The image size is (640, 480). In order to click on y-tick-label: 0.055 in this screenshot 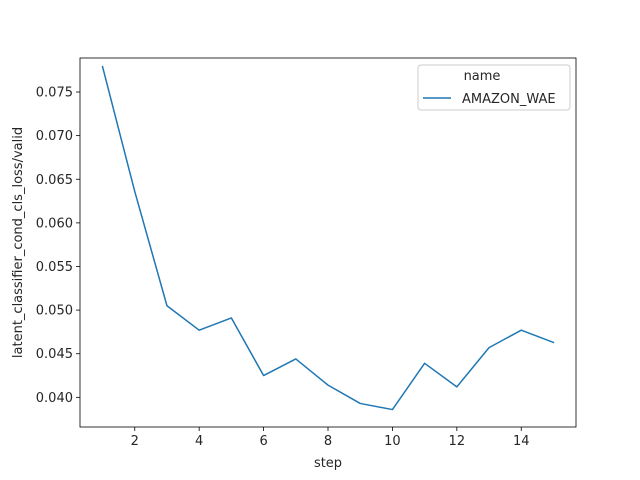, I will do `click(54, 267)`.